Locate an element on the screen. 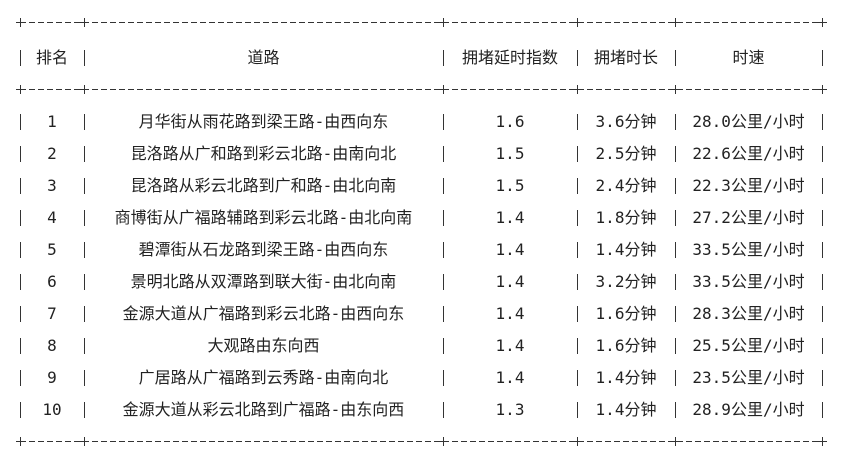  cell-rank: 10 is located at coordinates (52, 409).